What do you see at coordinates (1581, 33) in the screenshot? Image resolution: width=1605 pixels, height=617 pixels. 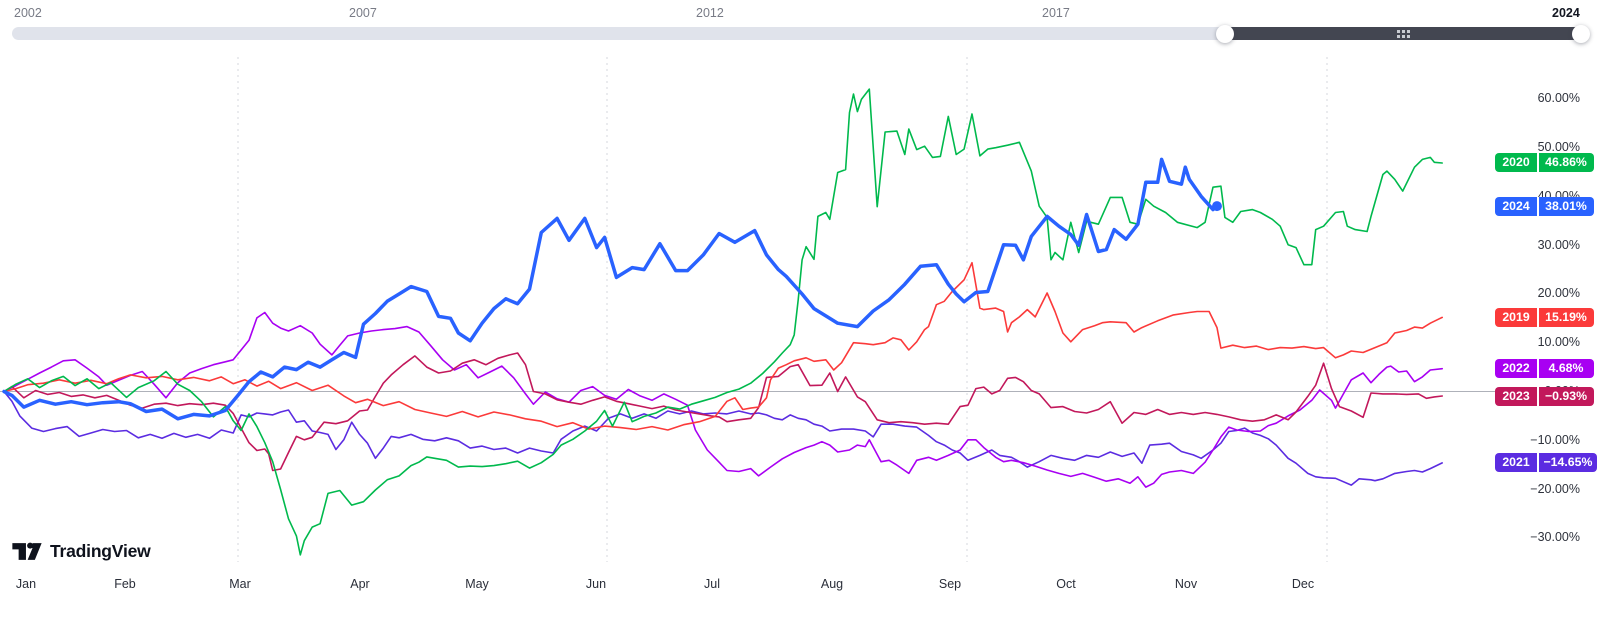 I see `timeline-handle-right` at bounding box center [1581, 33].